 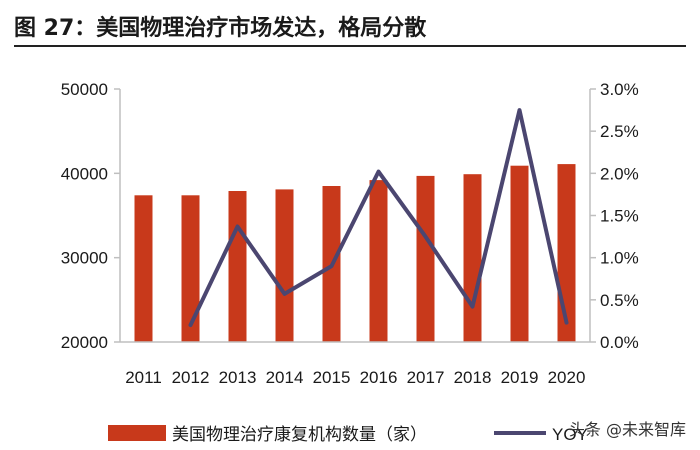 I want to click on left-tick-label: 20000, so click(x=84, y=342).